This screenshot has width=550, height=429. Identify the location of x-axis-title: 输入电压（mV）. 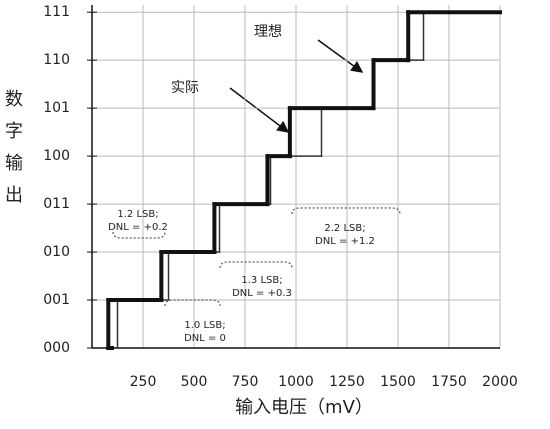
(304, 407).